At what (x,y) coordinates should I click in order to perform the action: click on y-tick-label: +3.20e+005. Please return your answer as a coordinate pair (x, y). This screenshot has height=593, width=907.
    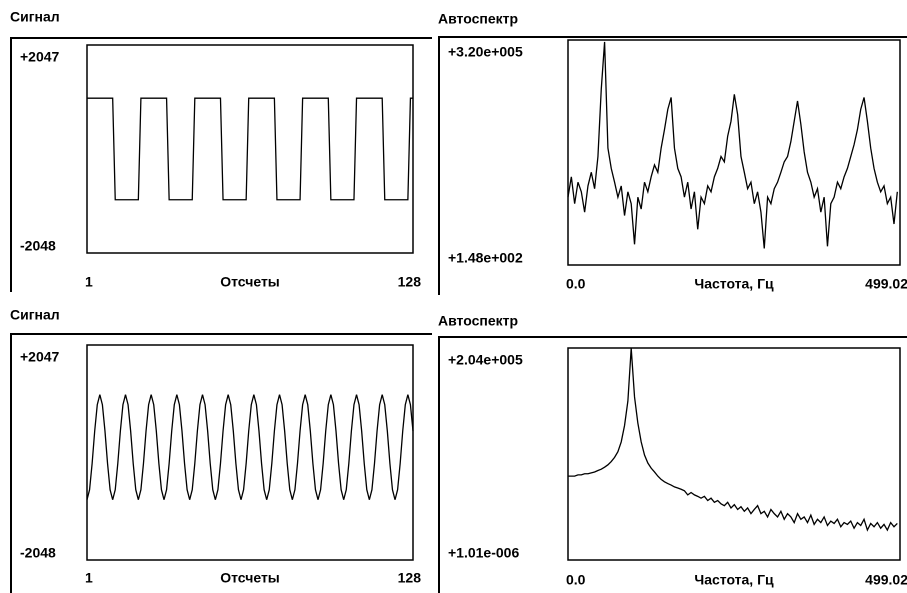
    Looking at the image, I should click on (485, 52).